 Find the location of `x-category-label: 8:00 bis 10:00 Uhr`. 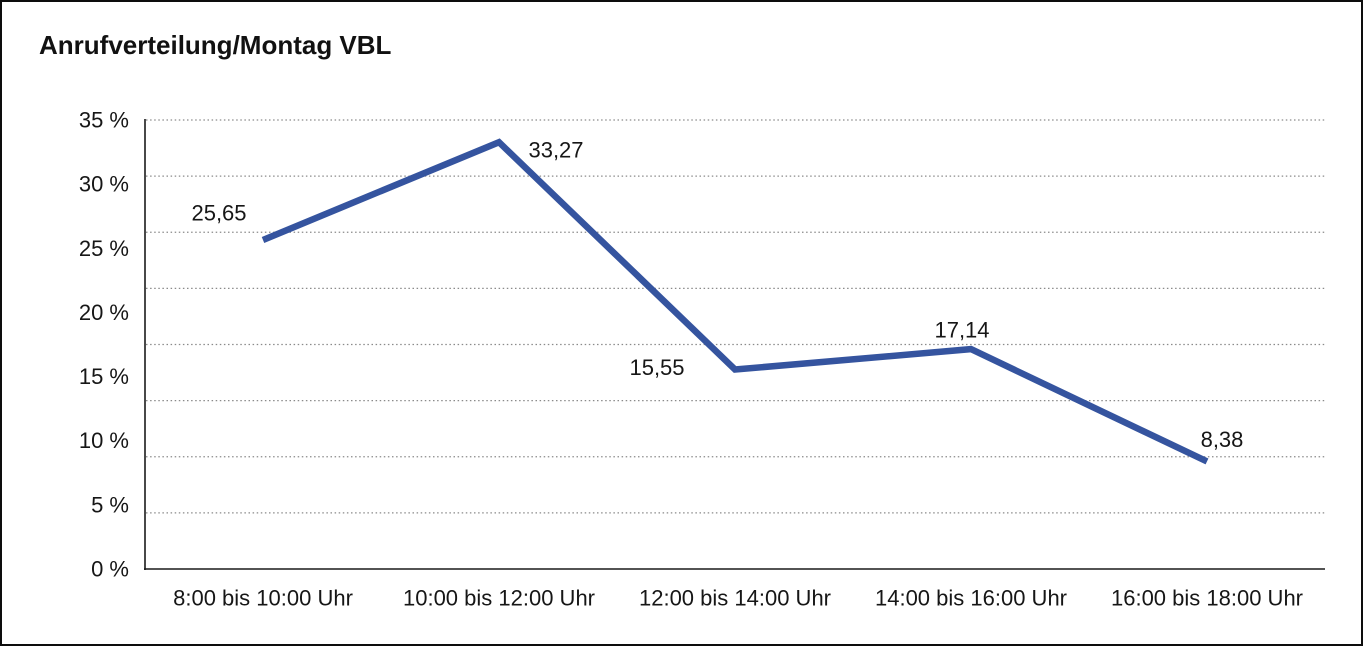

x-category-label: 8:00 bis 10:00 Uhr is located at coordinates (263, 598).